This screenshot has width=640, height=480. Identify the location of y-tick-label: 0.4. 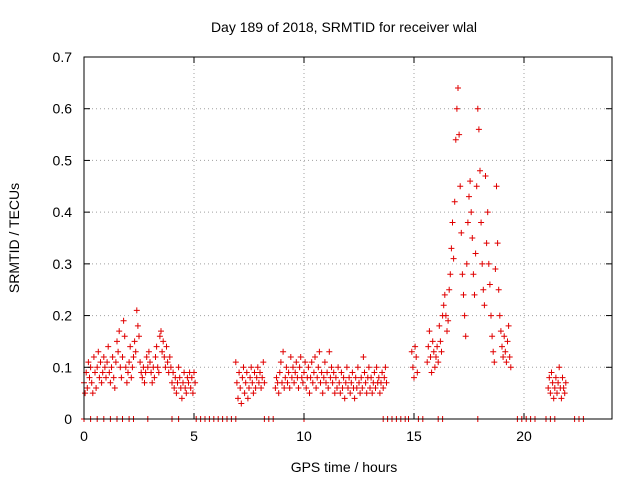
(63, 212).